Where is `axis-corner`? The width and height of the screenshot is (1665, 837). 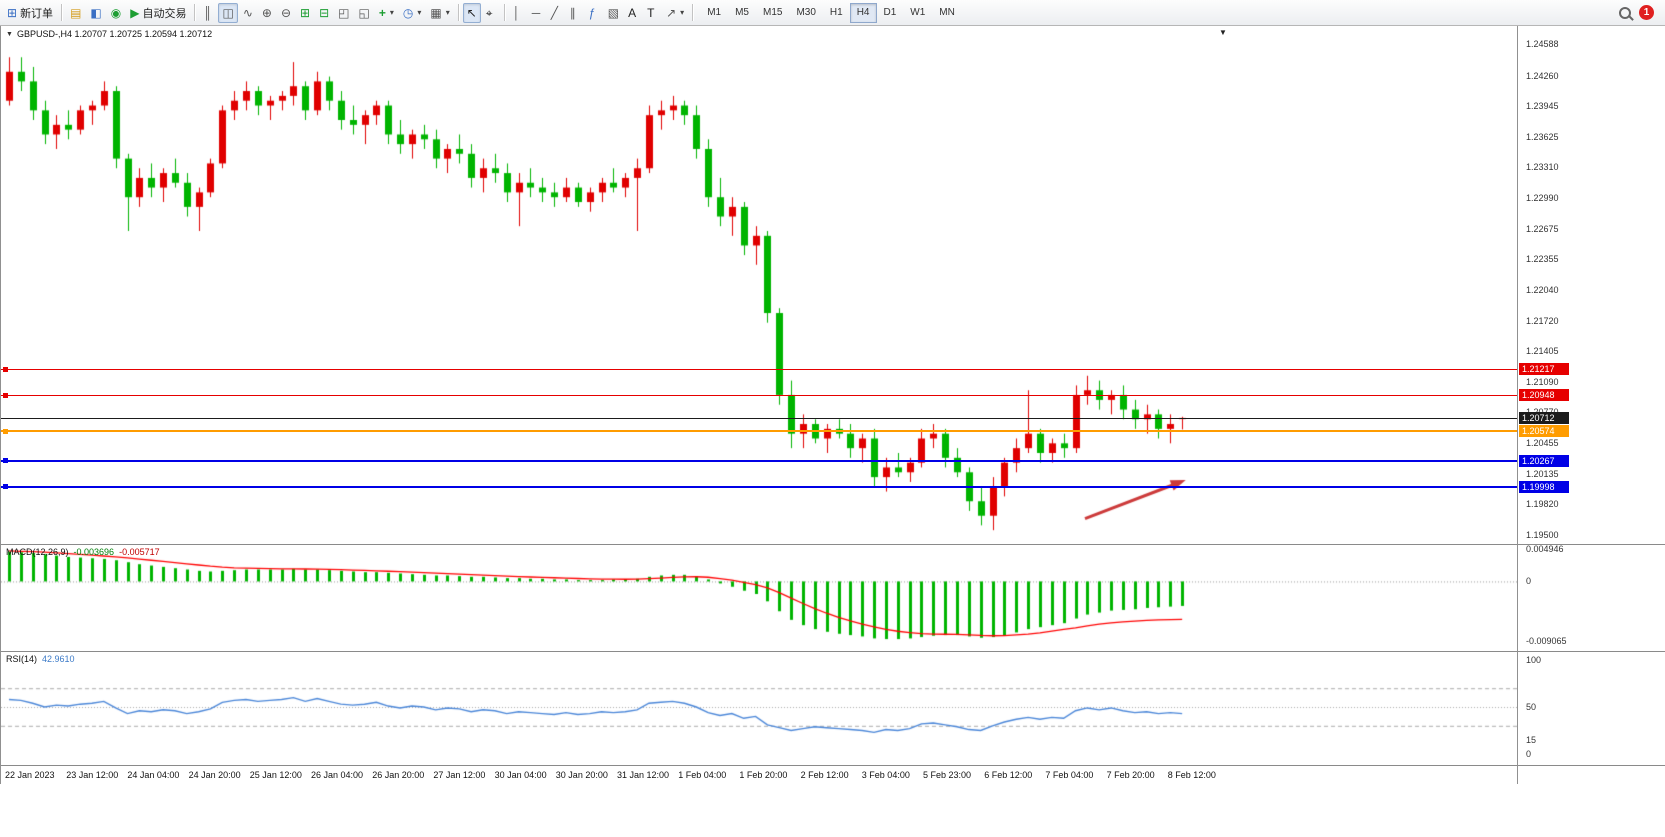 axis-corner is located at coordinates (1591, 775).